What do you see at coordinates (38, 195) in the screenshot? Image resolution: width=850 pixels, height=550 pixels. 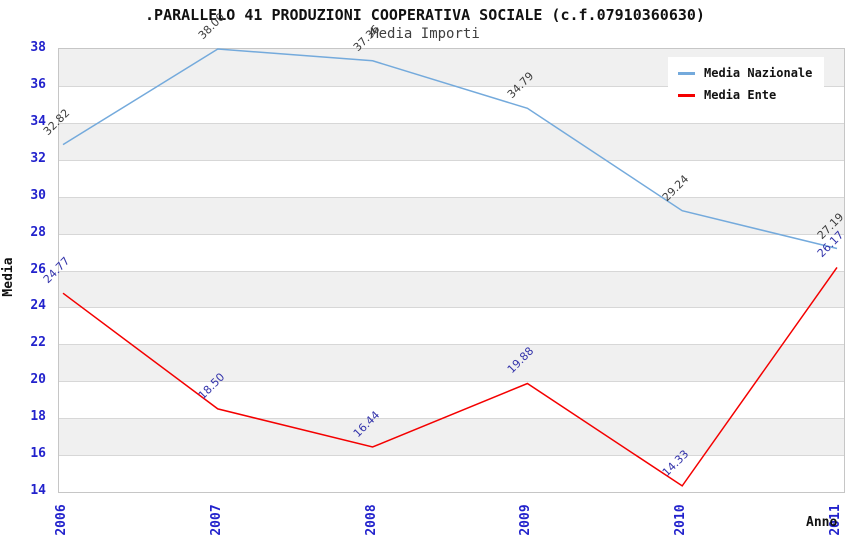 I see `y-tick-label: 30` at bounding box center [38, 195].